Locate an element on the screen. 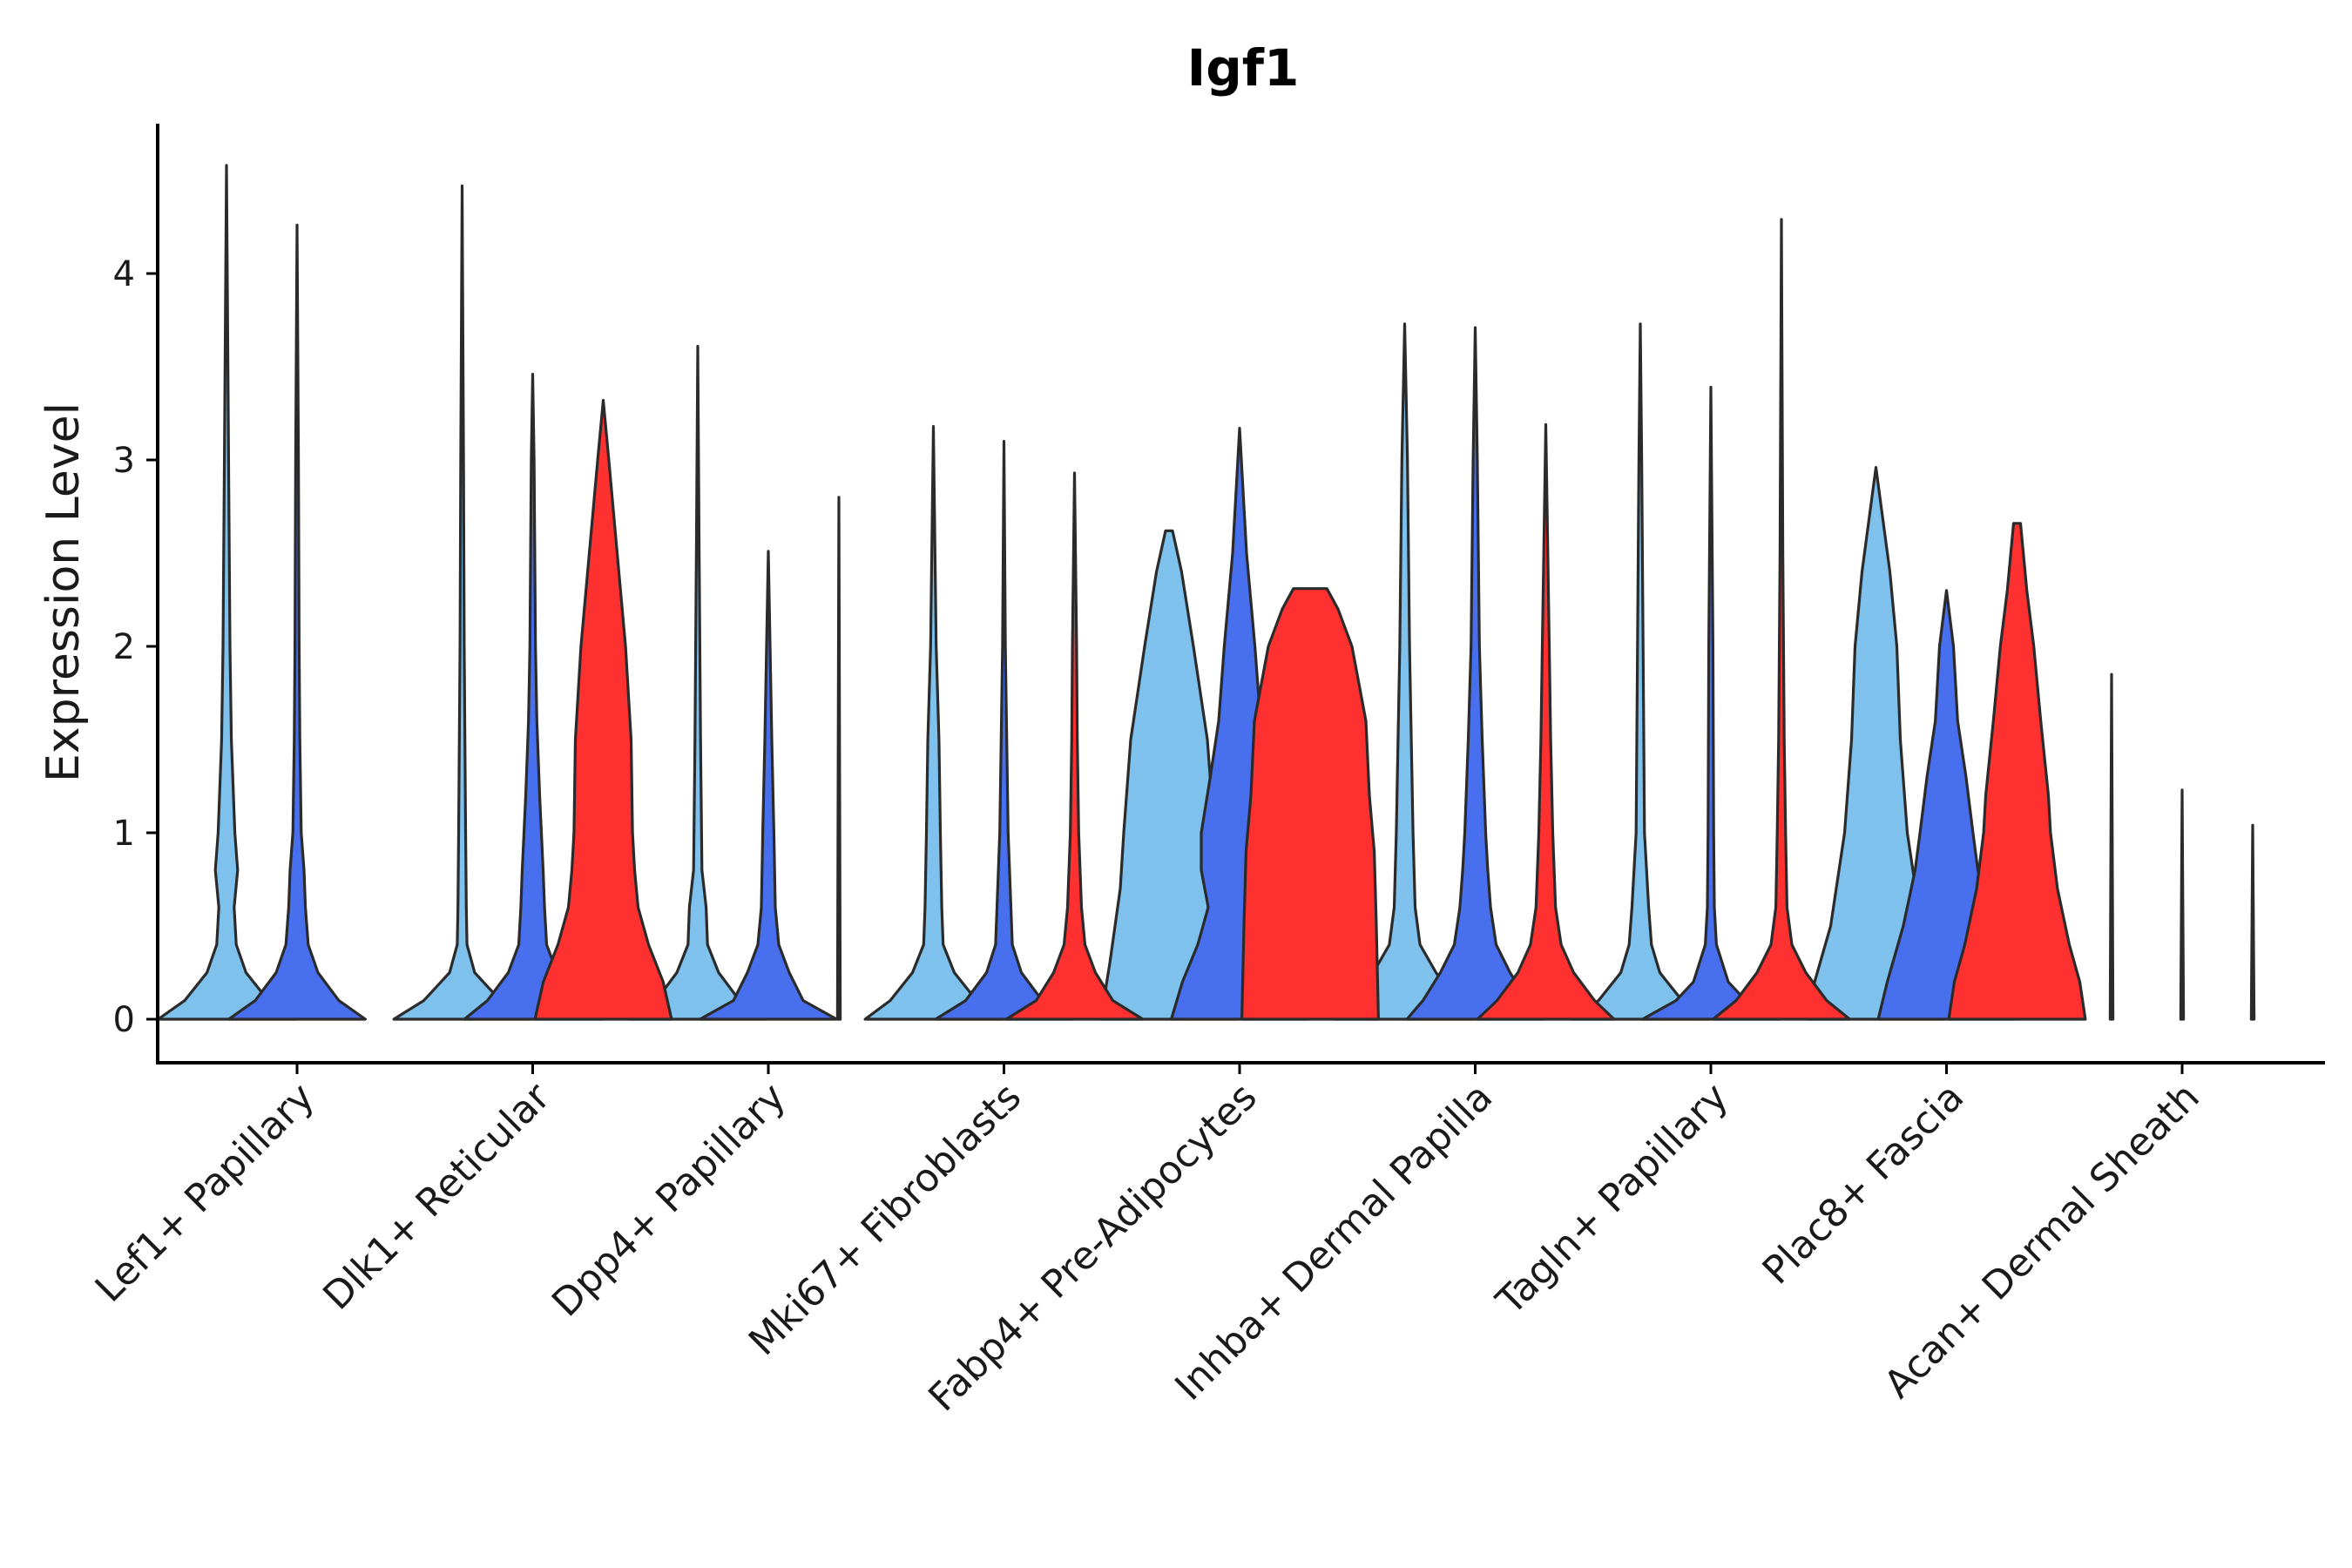  violin-1-dpp4-papillary is located at coordinates (697, 682).